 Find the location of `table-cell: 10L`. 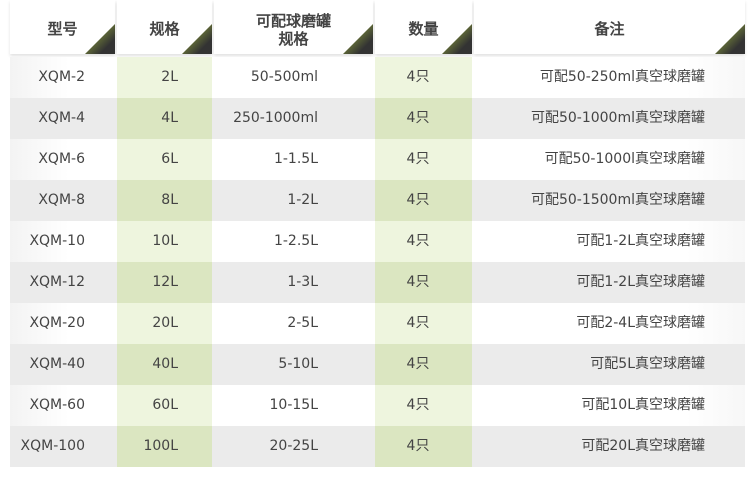

table-cell: 10L is located at coordinates (165, 241).